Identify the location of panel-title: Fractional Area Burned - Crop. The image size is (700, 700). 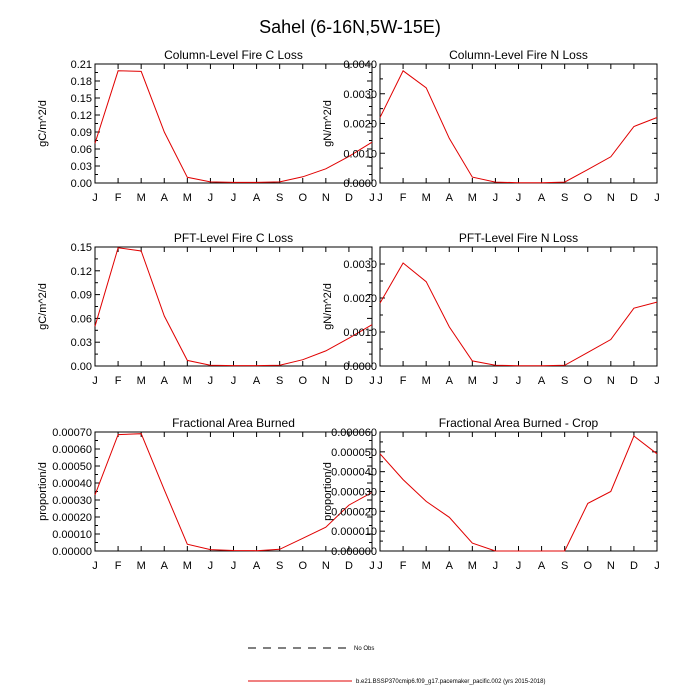
(519, 423).